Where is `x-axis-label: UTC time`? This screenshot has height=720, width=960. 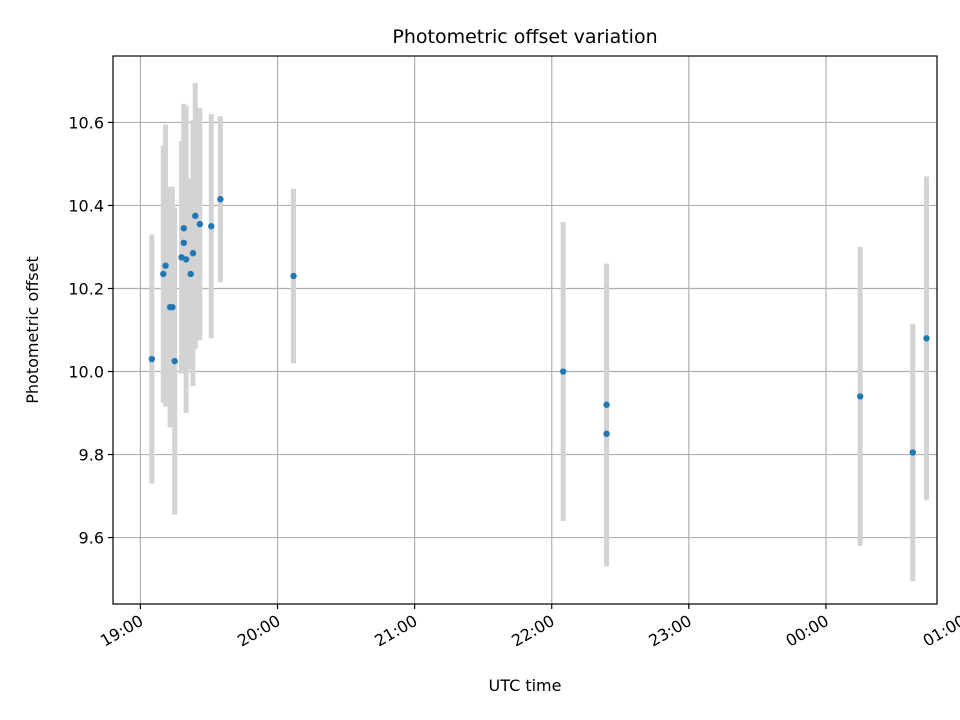 x-axis-label: UTC time is located at coordinates (525, 685).